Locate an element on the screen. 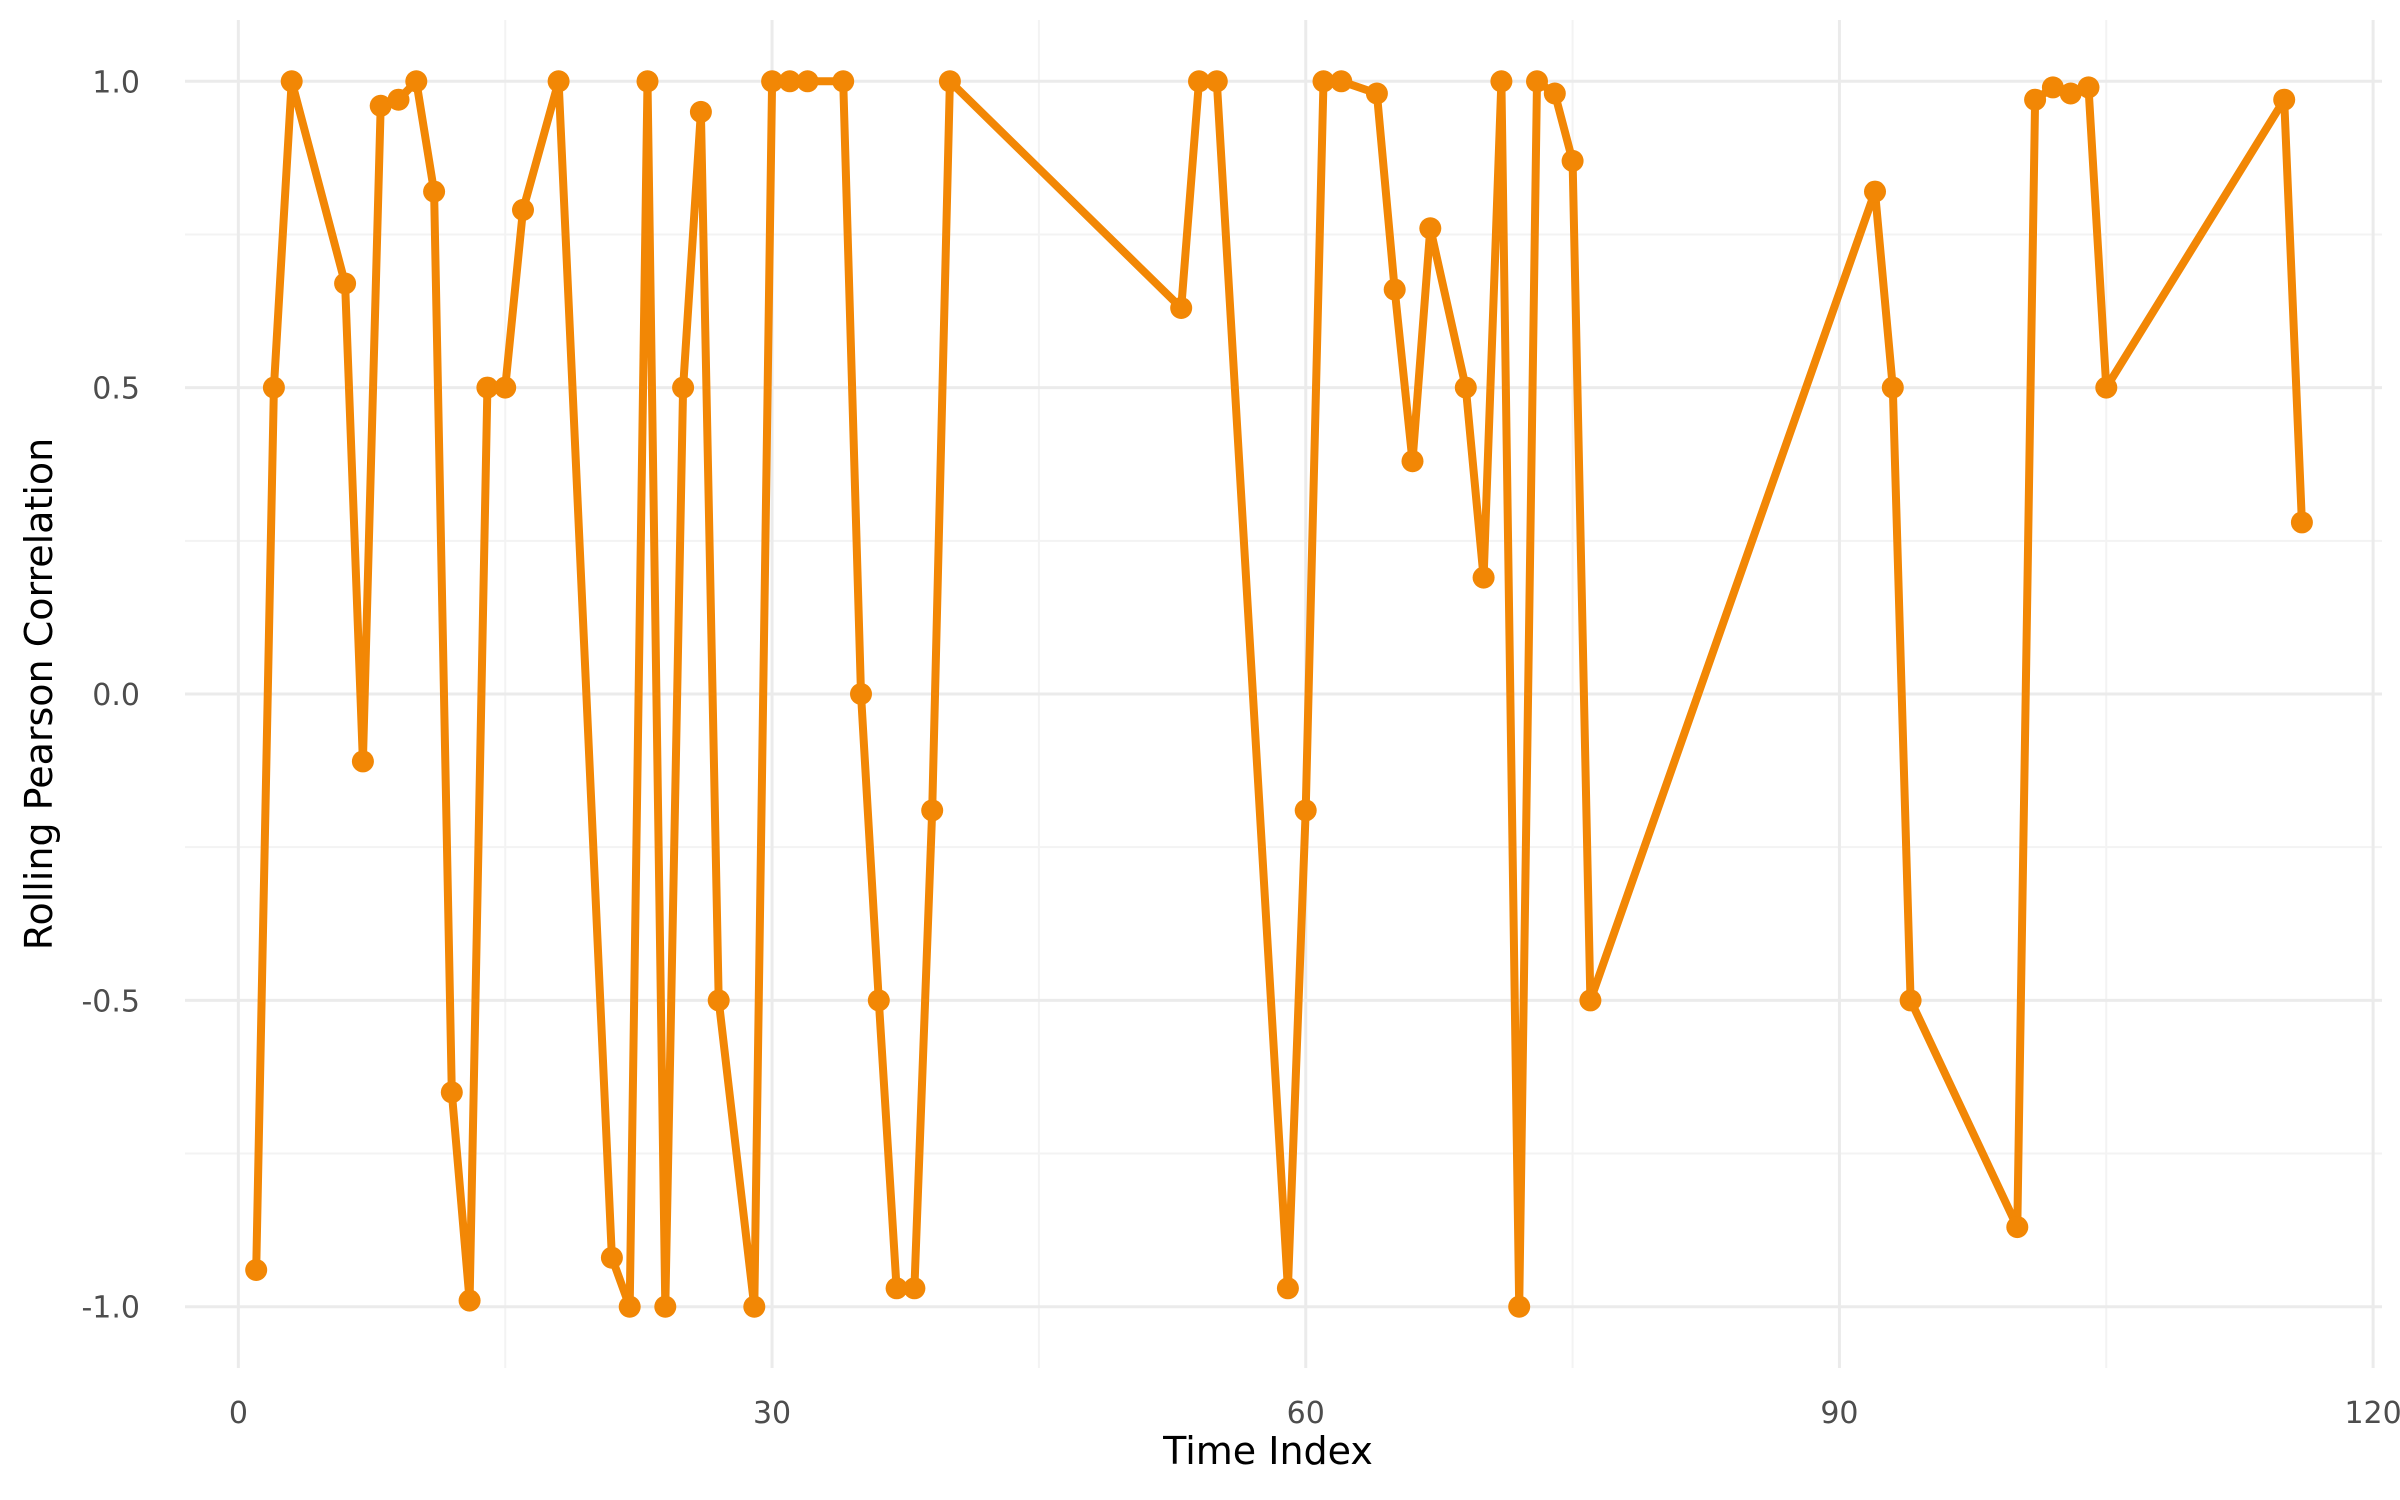 This screenshot has width=2400, height=1500. y-tick-label: -0.5 is located at coordinates (110, 1001).